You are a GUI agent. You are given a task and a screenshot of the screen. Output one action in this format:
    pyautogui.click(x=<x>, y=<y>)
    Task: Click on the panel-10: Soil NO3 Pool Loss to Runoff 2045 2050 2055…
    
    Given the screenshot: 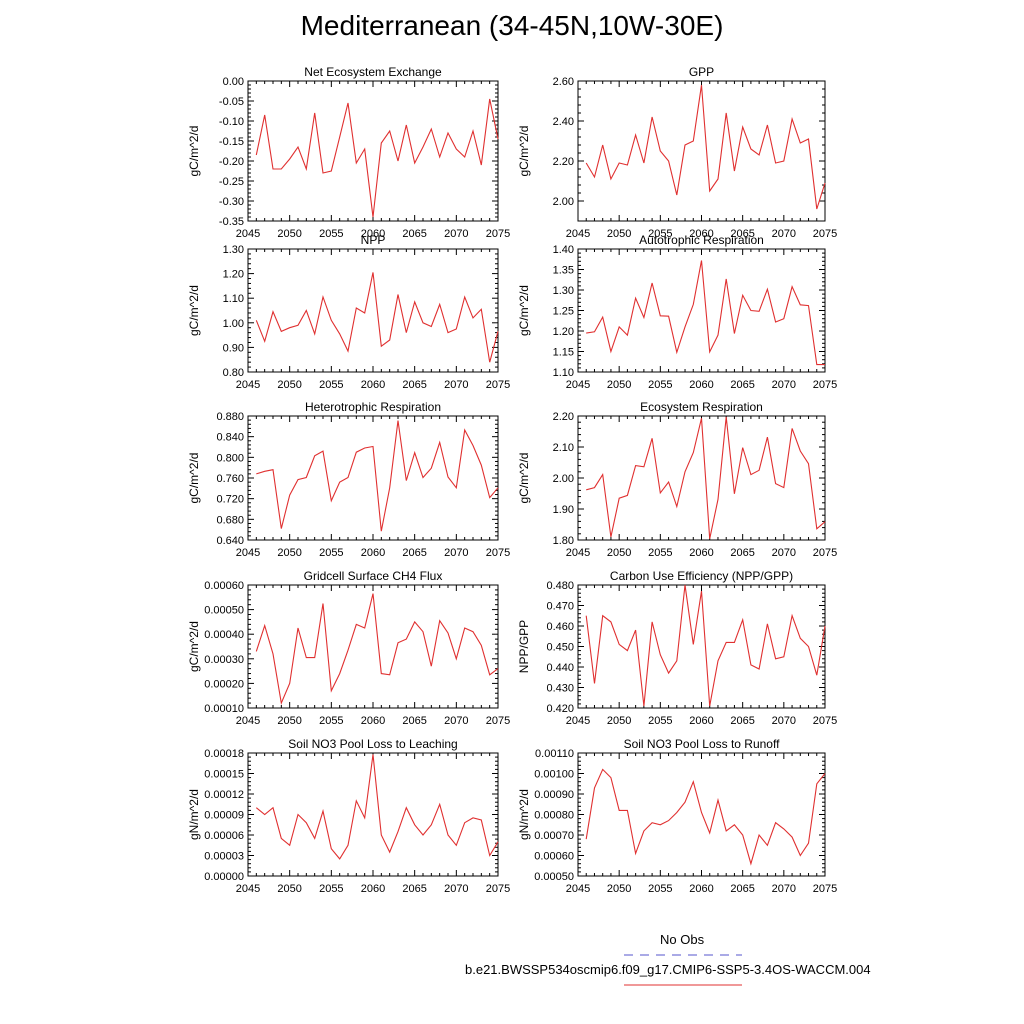 What is the action you would take?
    pyautogui.click(x=677, y=816)
    